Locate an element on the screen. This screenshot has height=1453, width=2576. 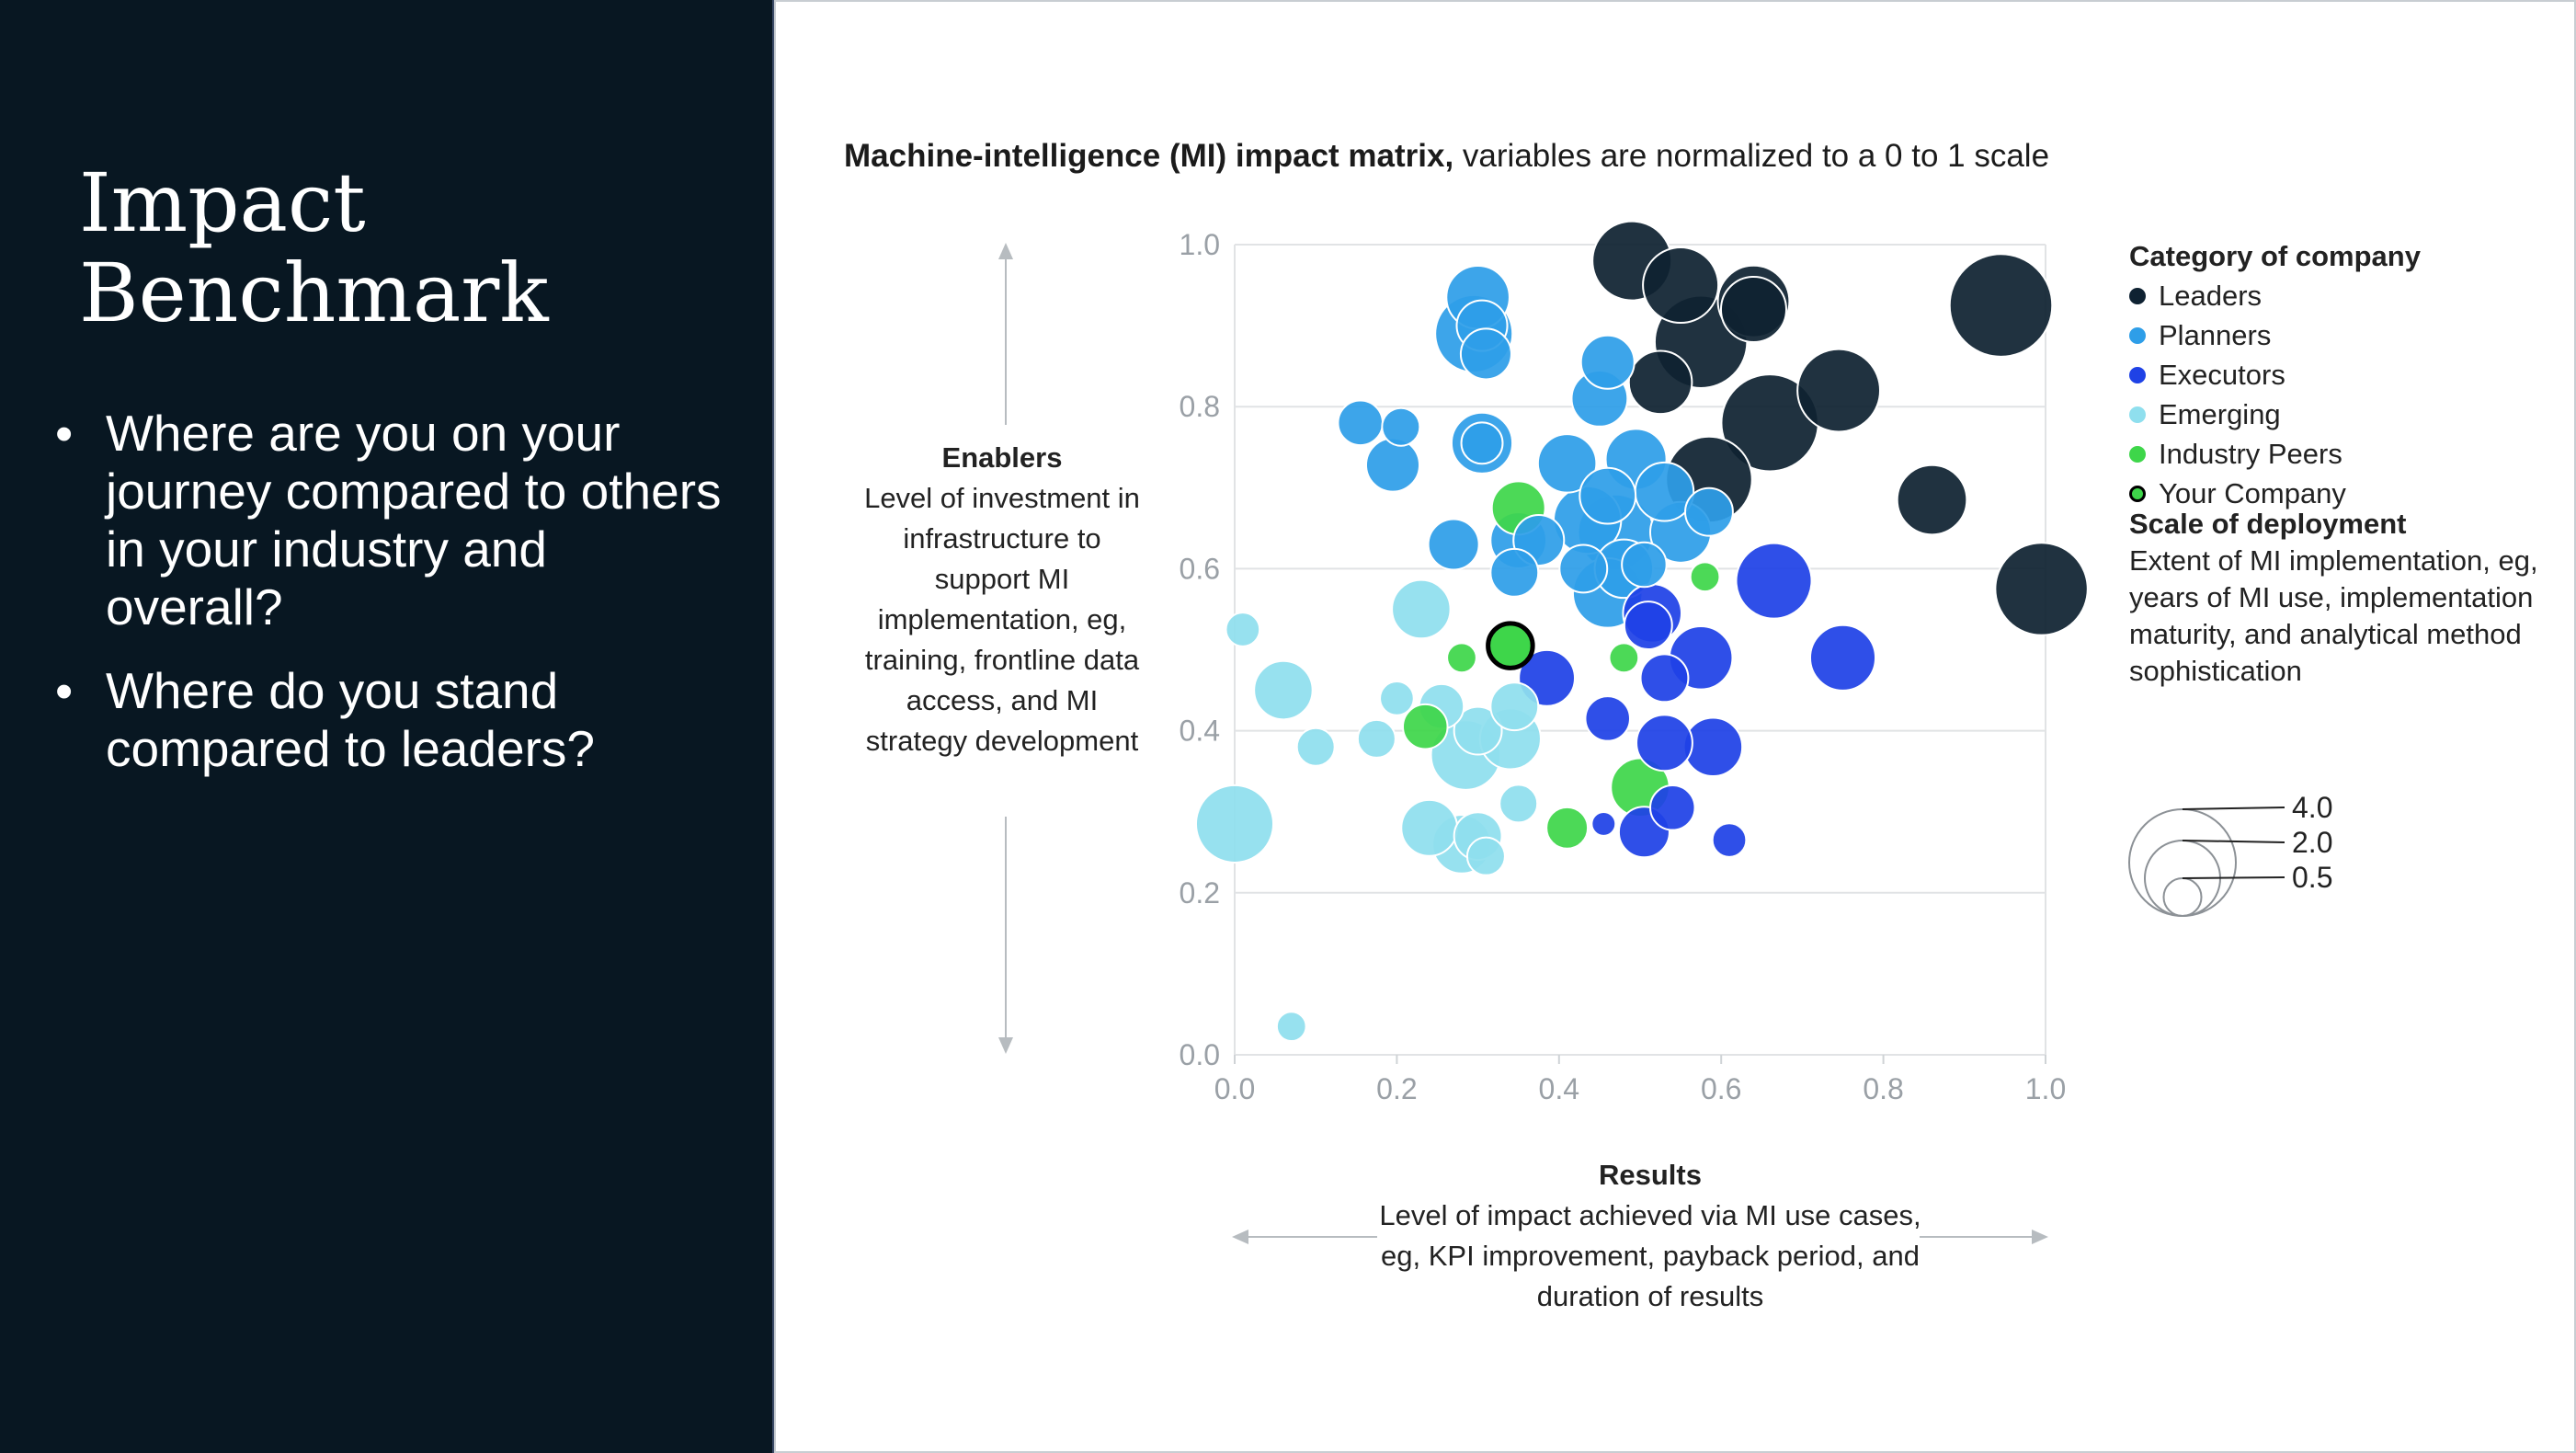
y-arrow-down-head is located at coordinates (1005, 1045).